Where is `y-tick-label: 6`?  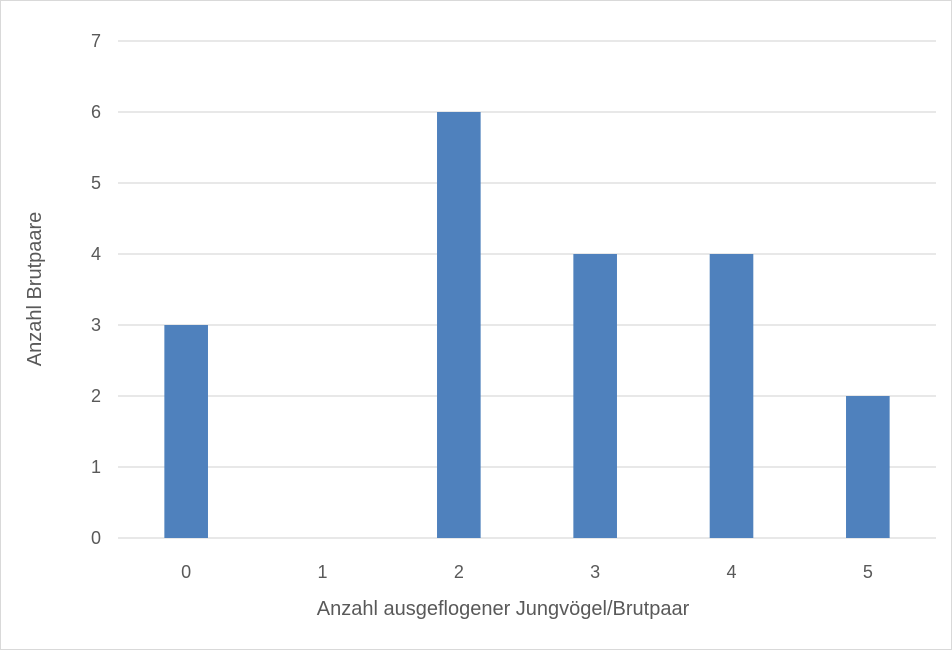
y-tick-label: 6 is located at coordinates (96, 112).